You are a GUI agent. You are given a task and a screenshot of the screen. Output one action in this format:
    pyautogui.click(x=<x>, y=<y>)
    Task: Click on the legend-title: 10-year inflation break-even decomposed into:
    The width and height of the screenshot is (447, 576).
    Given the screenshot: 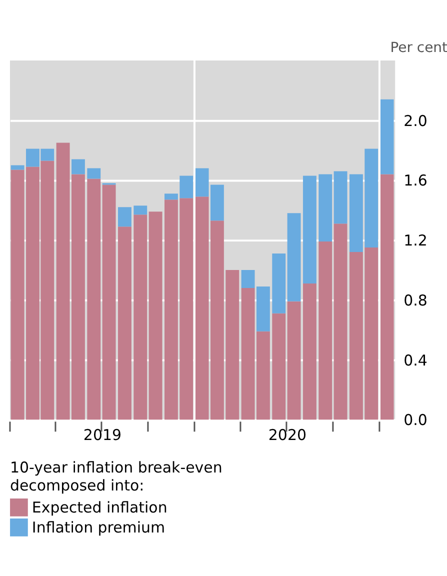 What is the action you would take?
    pyautogui.click(x=116, y=476)
    